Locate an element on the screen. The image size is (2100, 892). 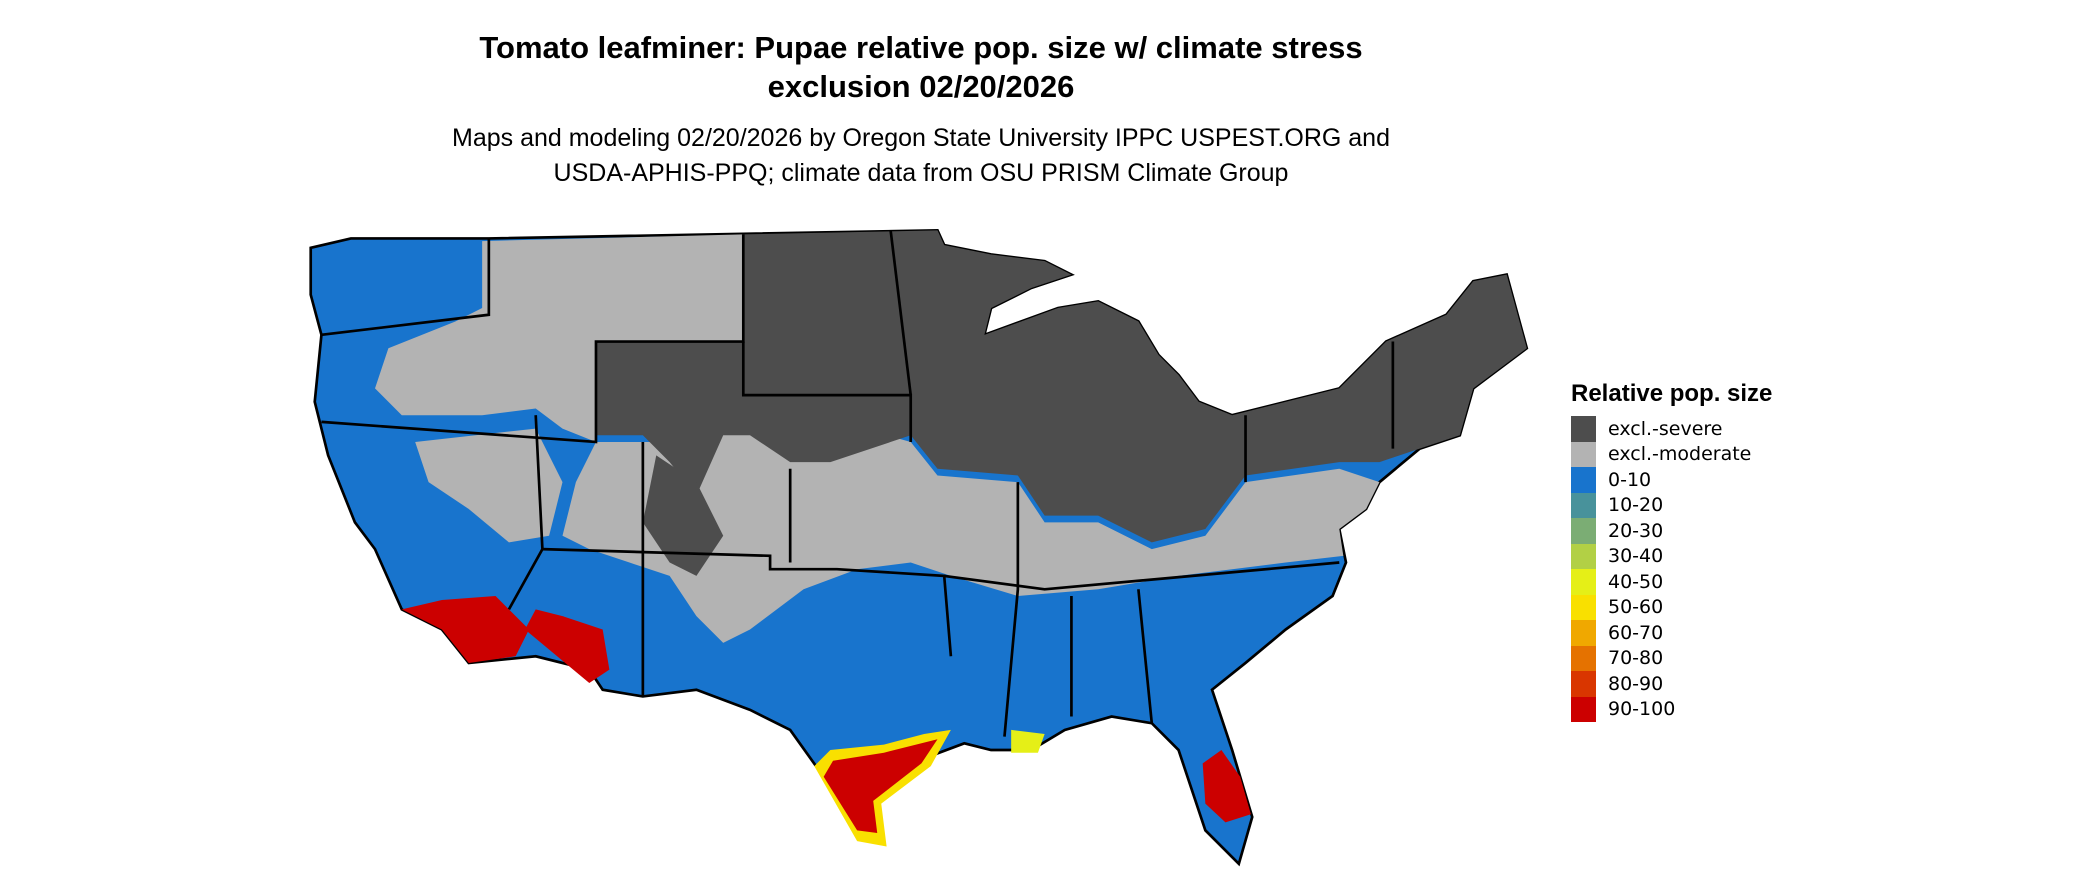
legend-item: 30-40 is located at coordinates (1671, 556).